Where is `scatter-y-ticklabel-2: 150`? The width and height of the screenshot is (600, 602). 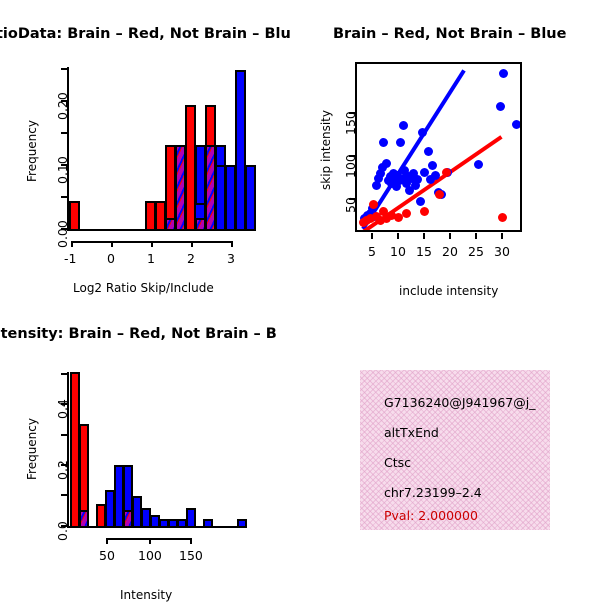
scatter-y-ticklabel-2: 150 is located at coordinates (350, 123).